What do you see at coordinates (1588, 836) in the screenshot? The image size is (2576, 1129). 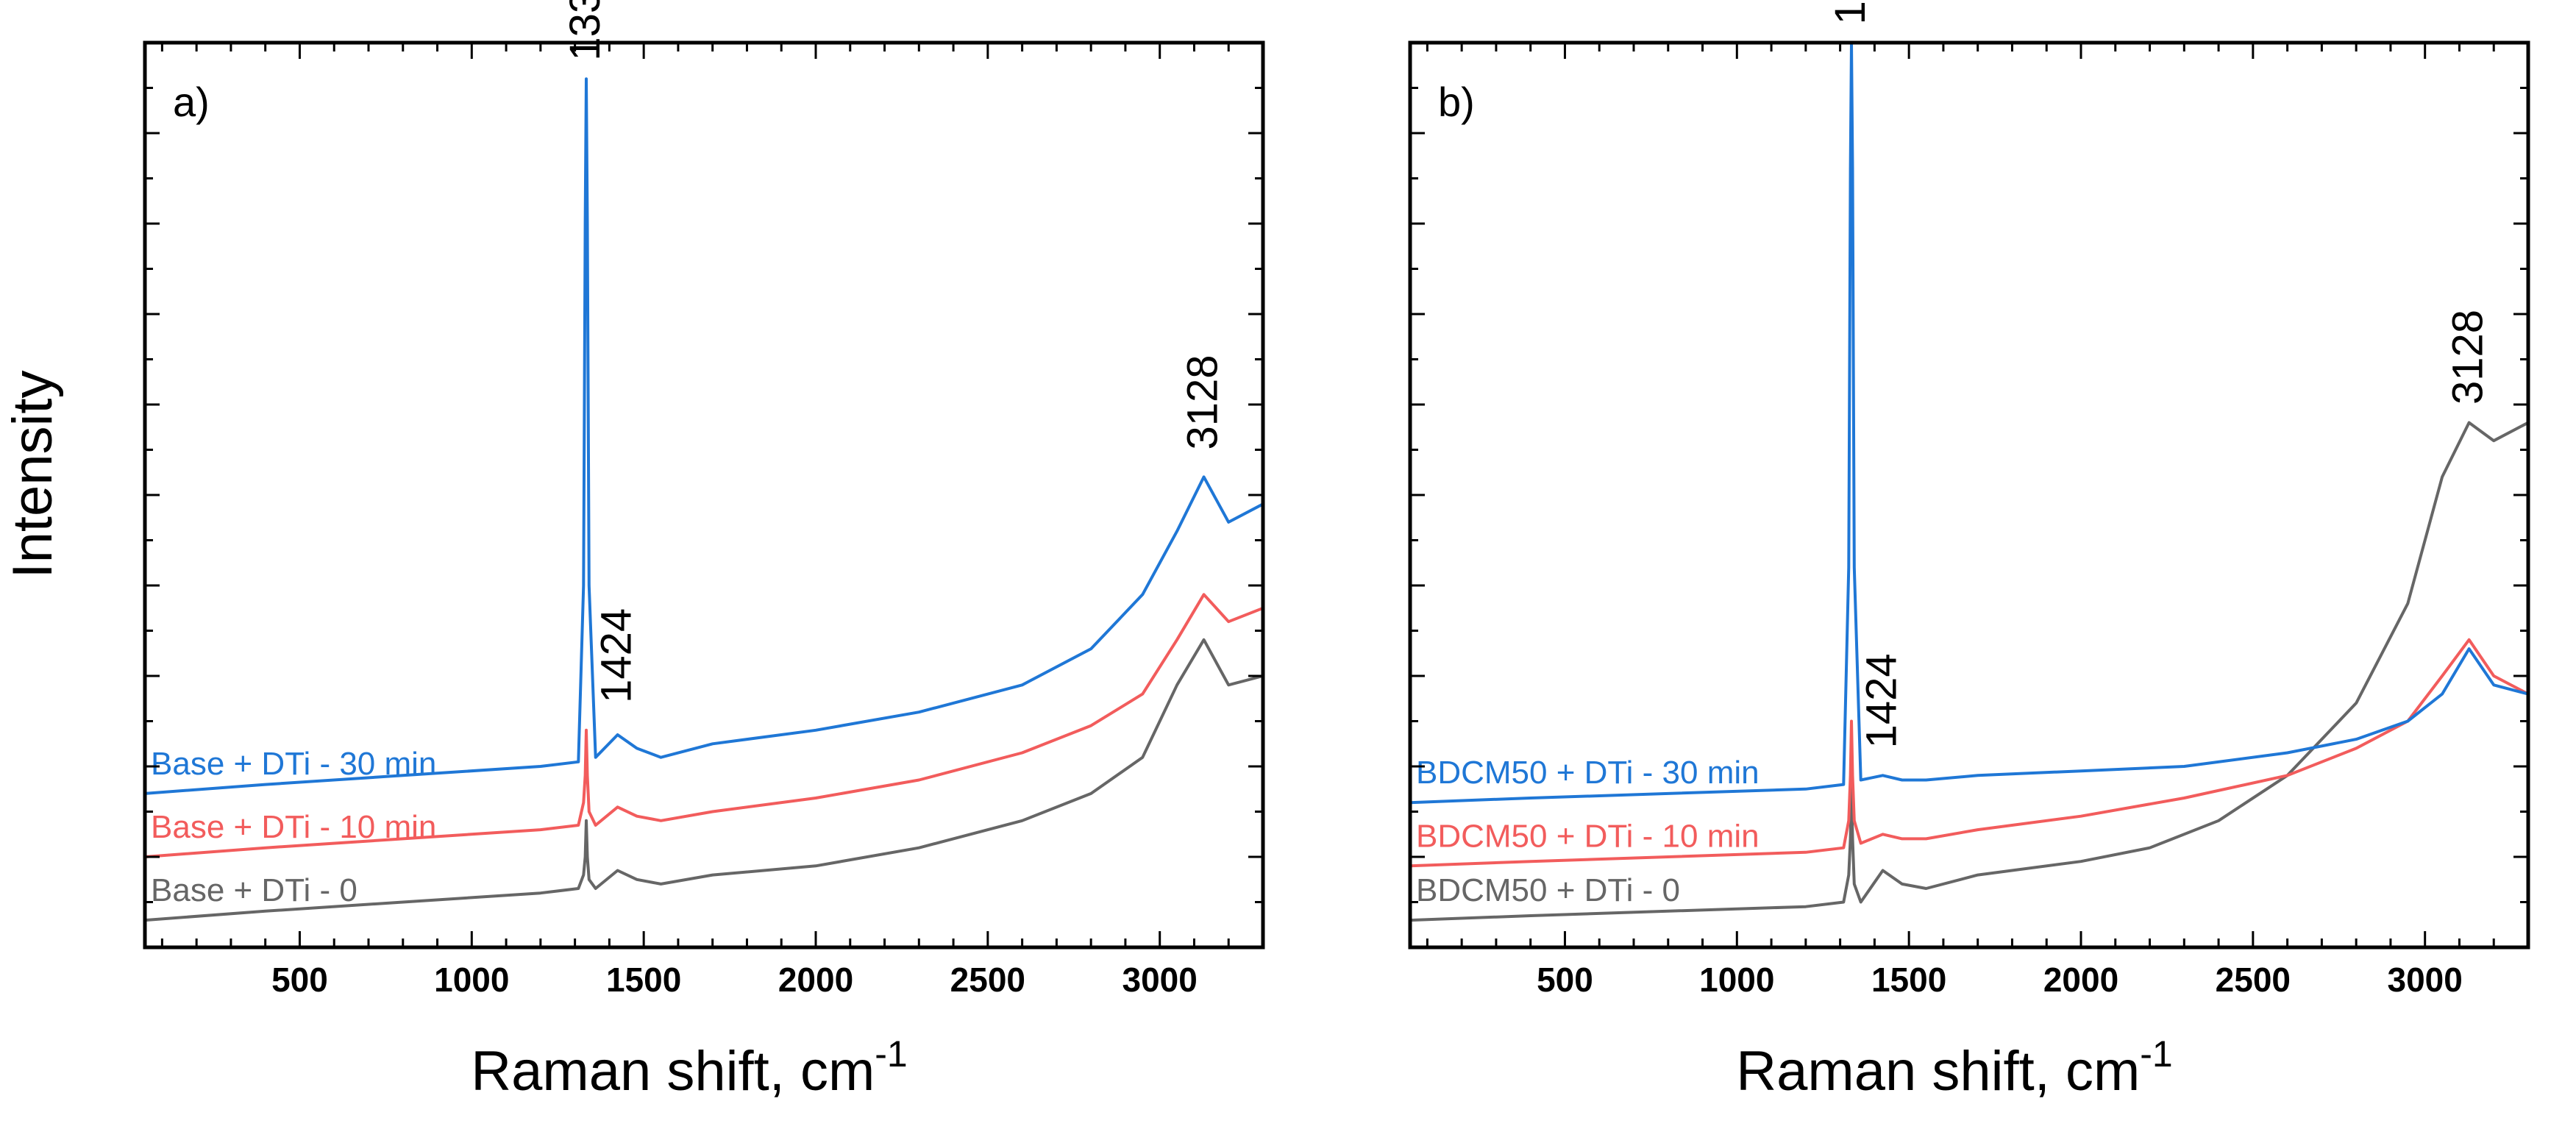 I see `legend-label-1: BDCM50 + DTi - 10 min` at bounding box center [1588, 836].